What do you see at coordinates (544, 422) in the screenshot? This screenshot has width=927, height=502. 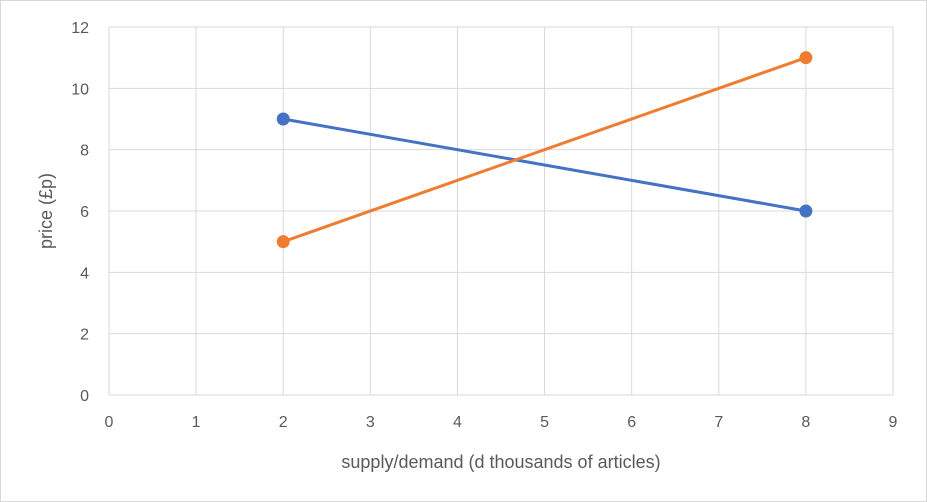 I see `x-tick-label: 5` at bounding box center [544, 422].